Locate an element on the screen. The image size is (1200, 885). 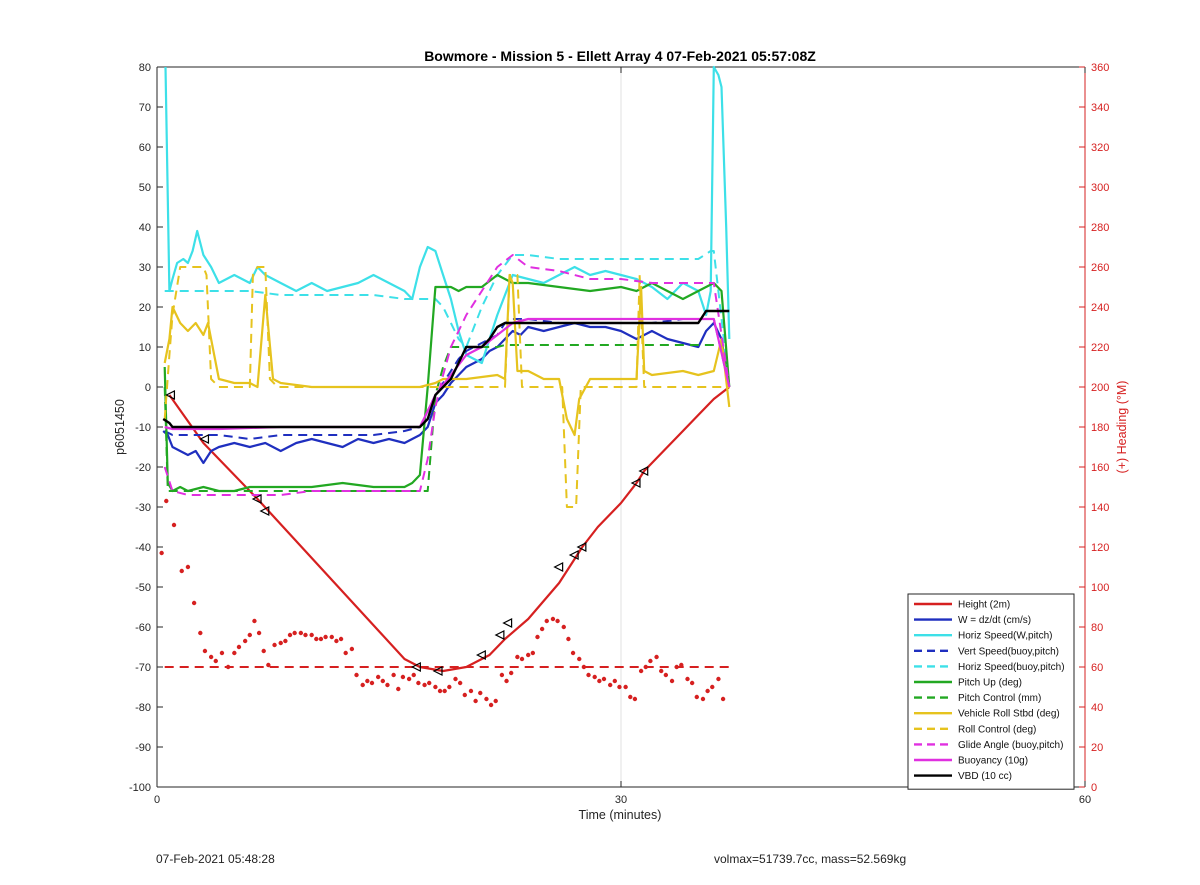
legend-label-11: VBD (10 cc) is located at coordinates (985, 776).